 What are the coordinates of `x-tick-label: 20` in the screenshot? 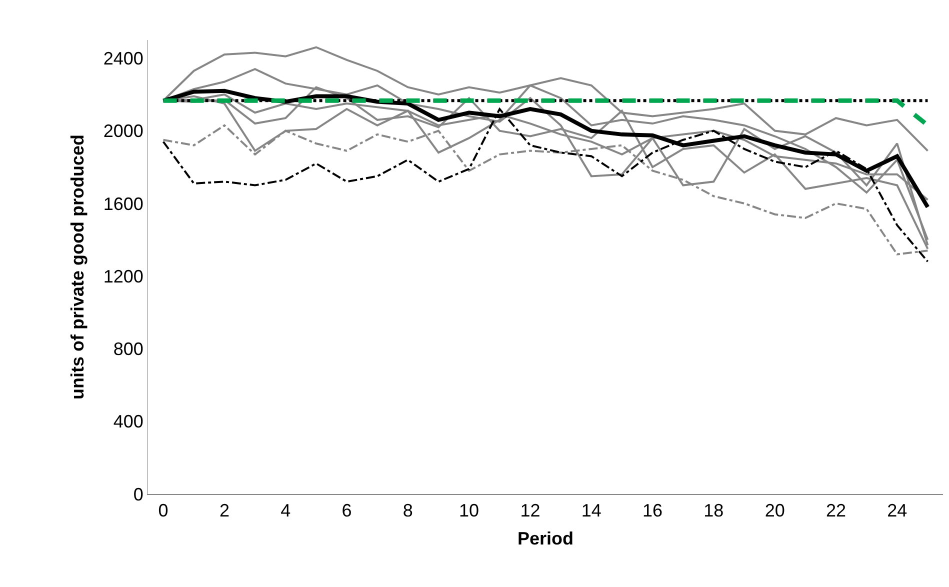 It's located at (774, 510).